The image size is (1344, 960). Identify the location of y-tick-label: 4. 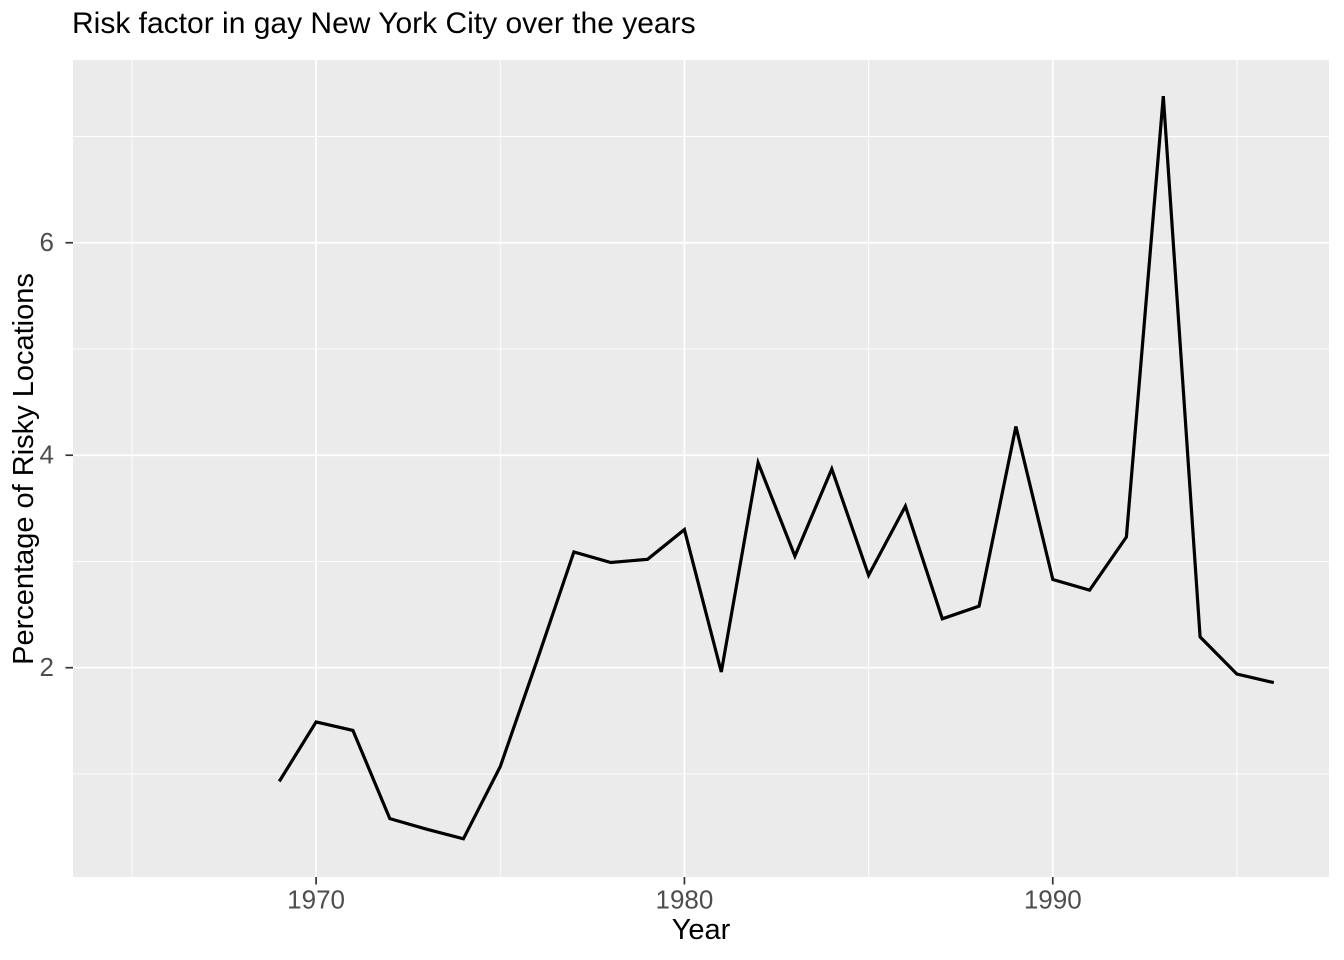
(47, 455).